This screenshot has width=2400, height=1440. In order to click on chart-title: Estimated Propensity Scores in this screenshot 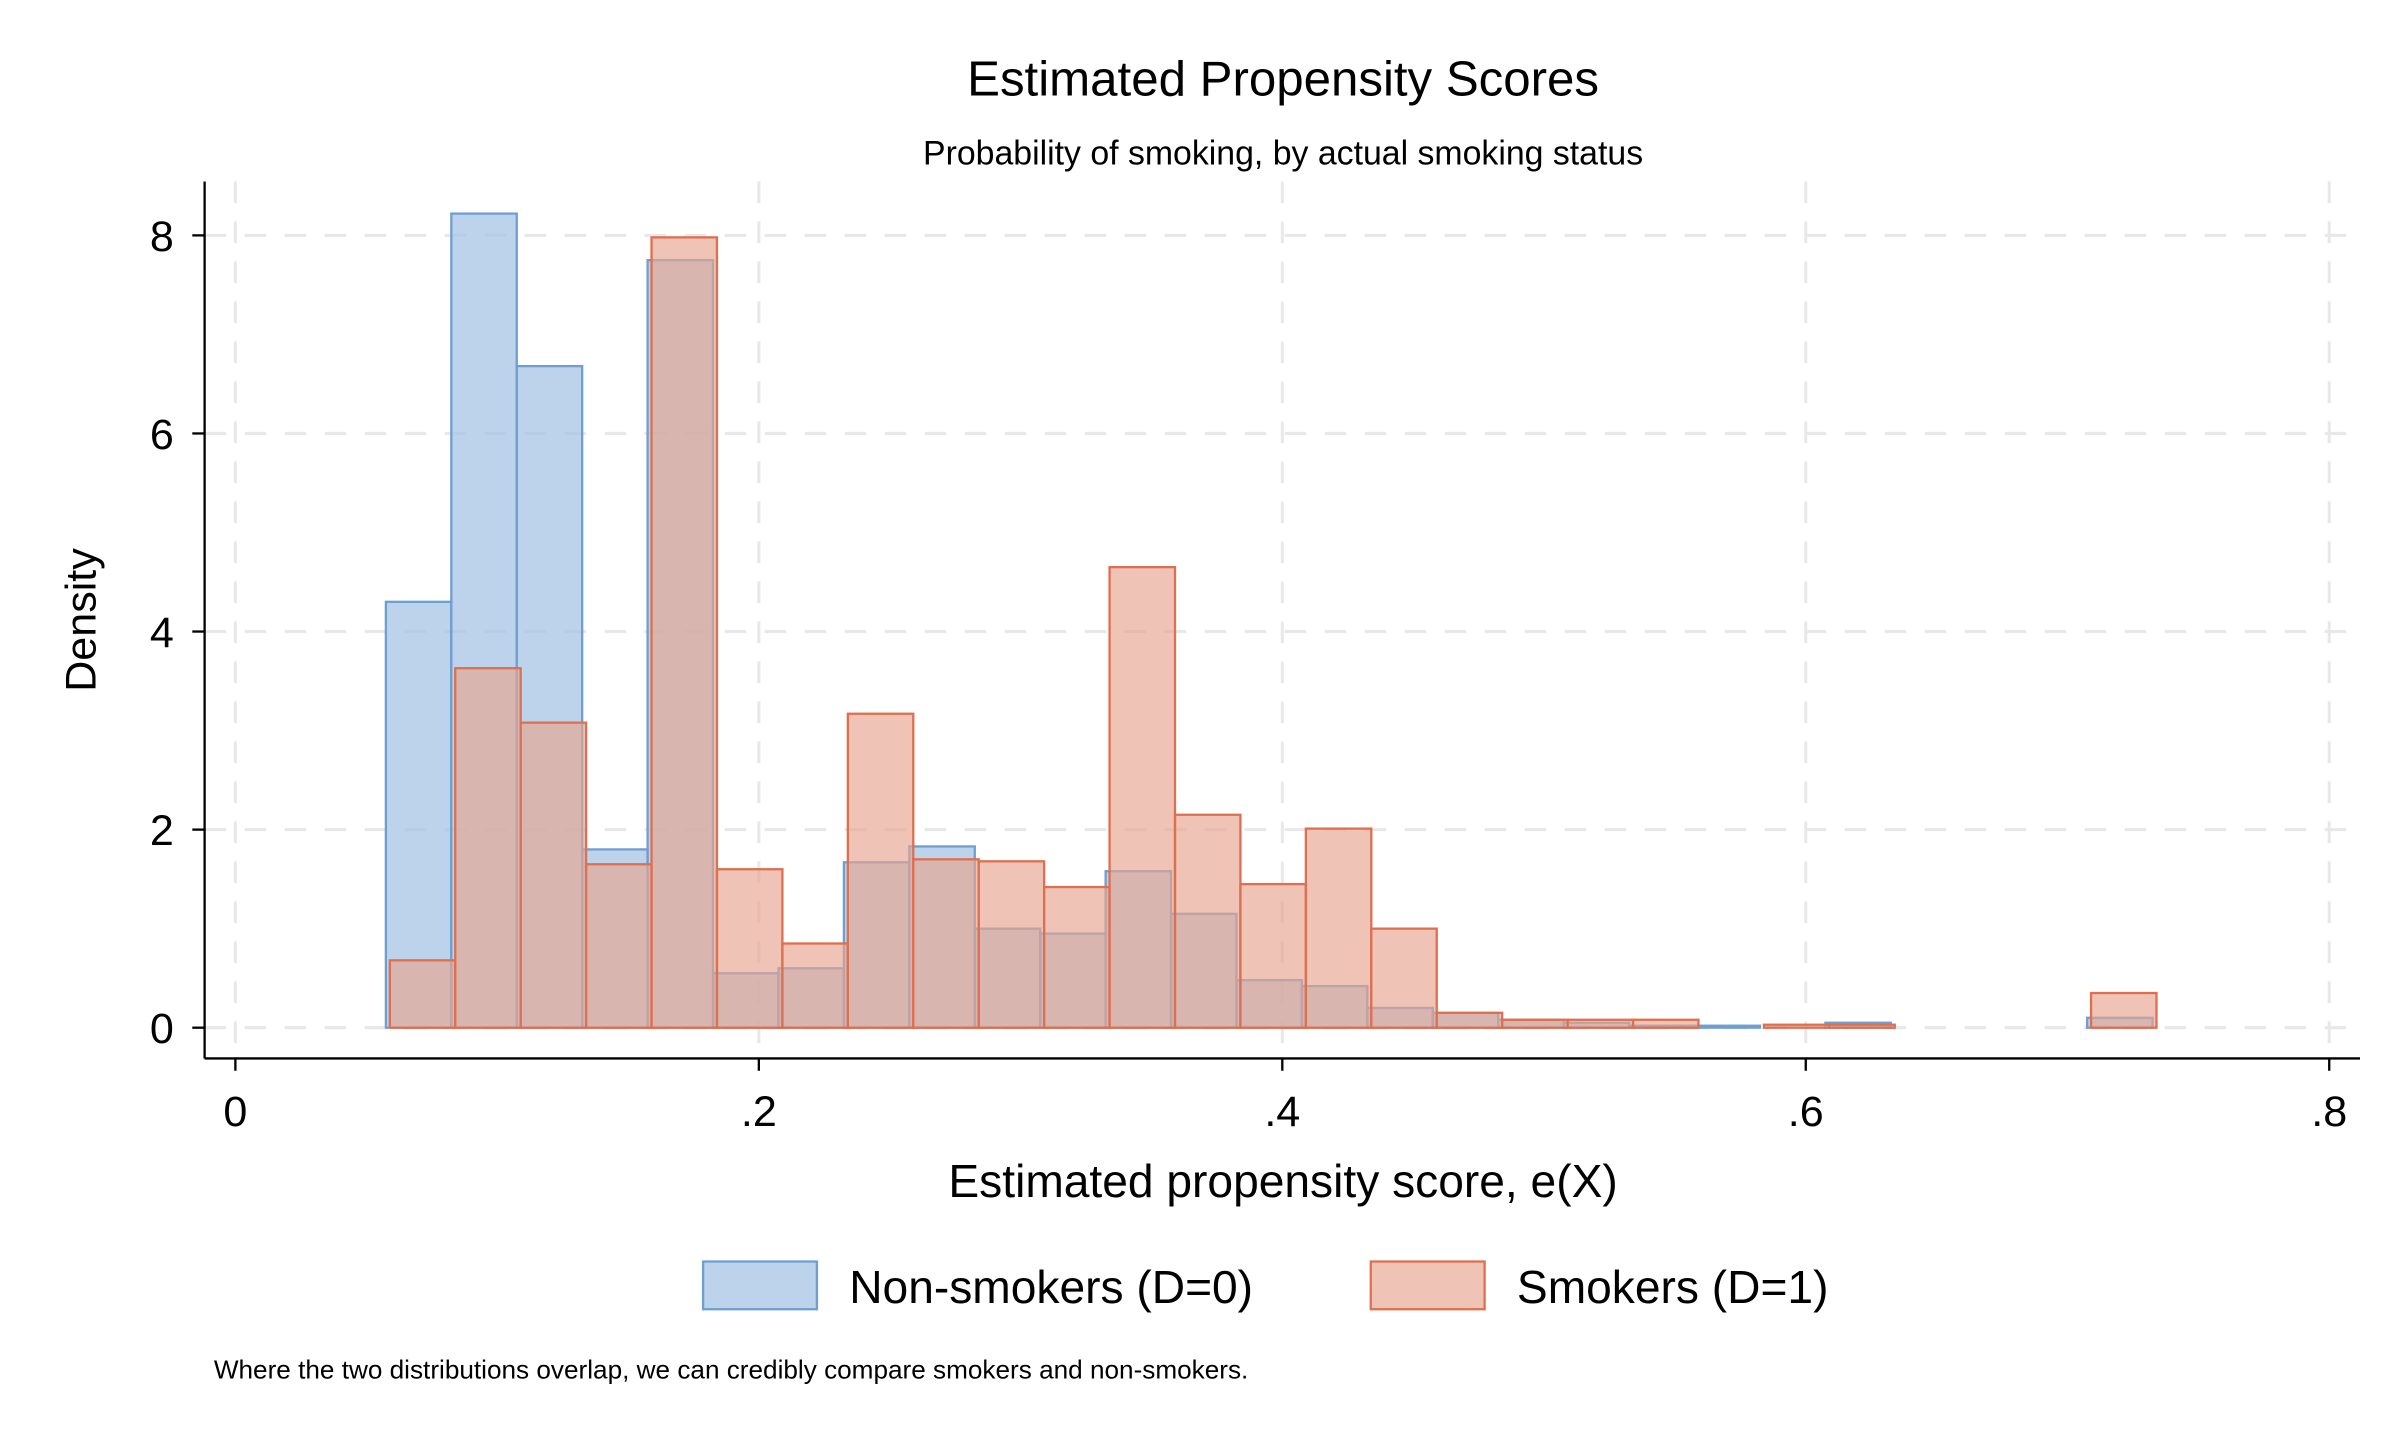, I will do `click(1283, 78)`.